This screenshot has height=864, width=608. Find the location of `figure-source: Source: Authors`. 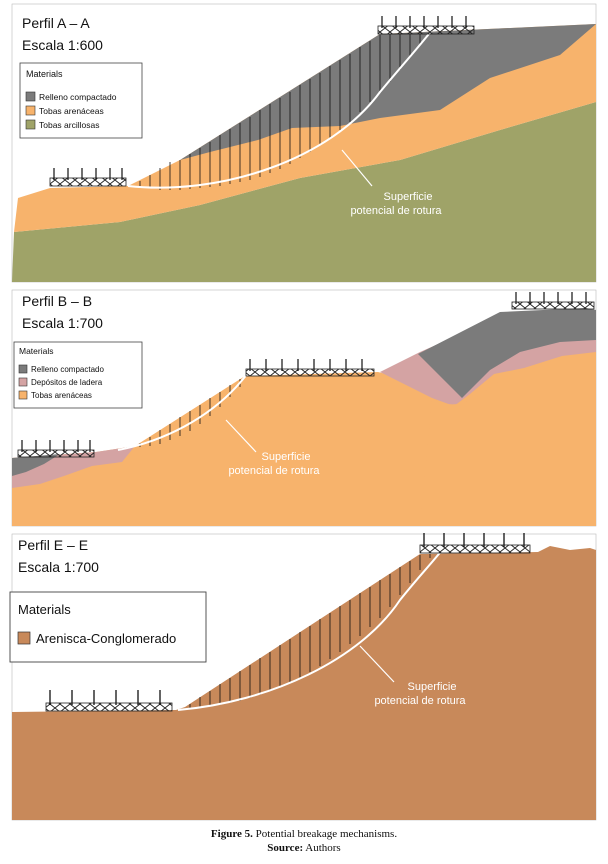

figure-source: Source: Authors is located at coordinates (304, 848).